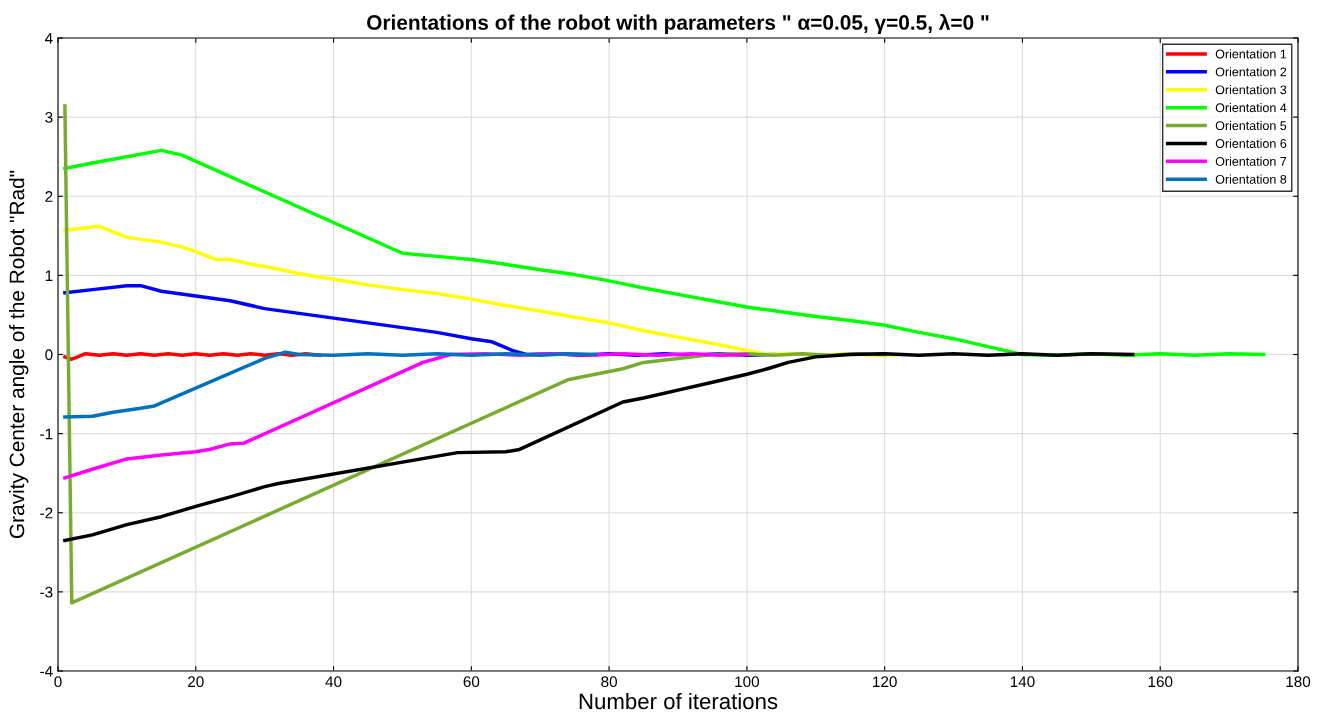 This screenshot has height=725, width=1325. What do you see at coordinates (49, 355) in the screenshot?
I see `y-tick-label: 0` at bounding box center [49, 355].